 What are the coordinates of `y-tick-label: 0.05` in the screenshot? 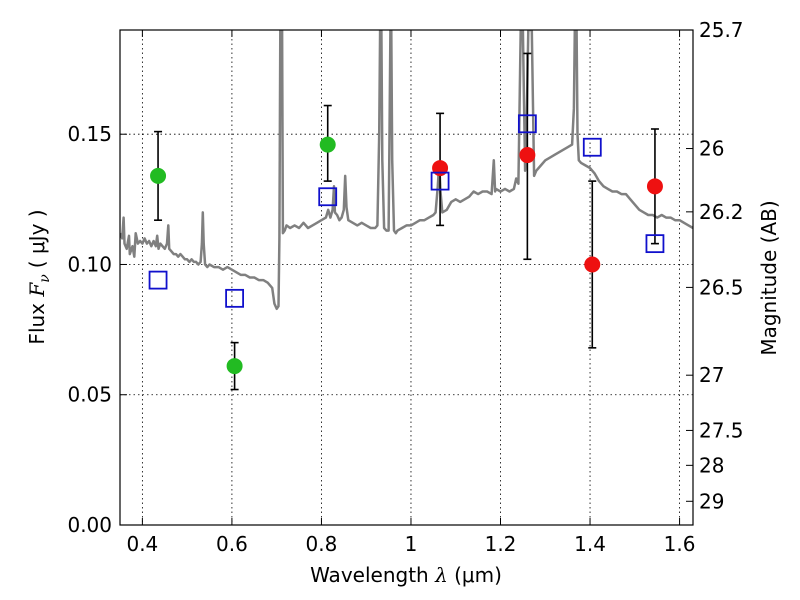 It's located at (89, 395).